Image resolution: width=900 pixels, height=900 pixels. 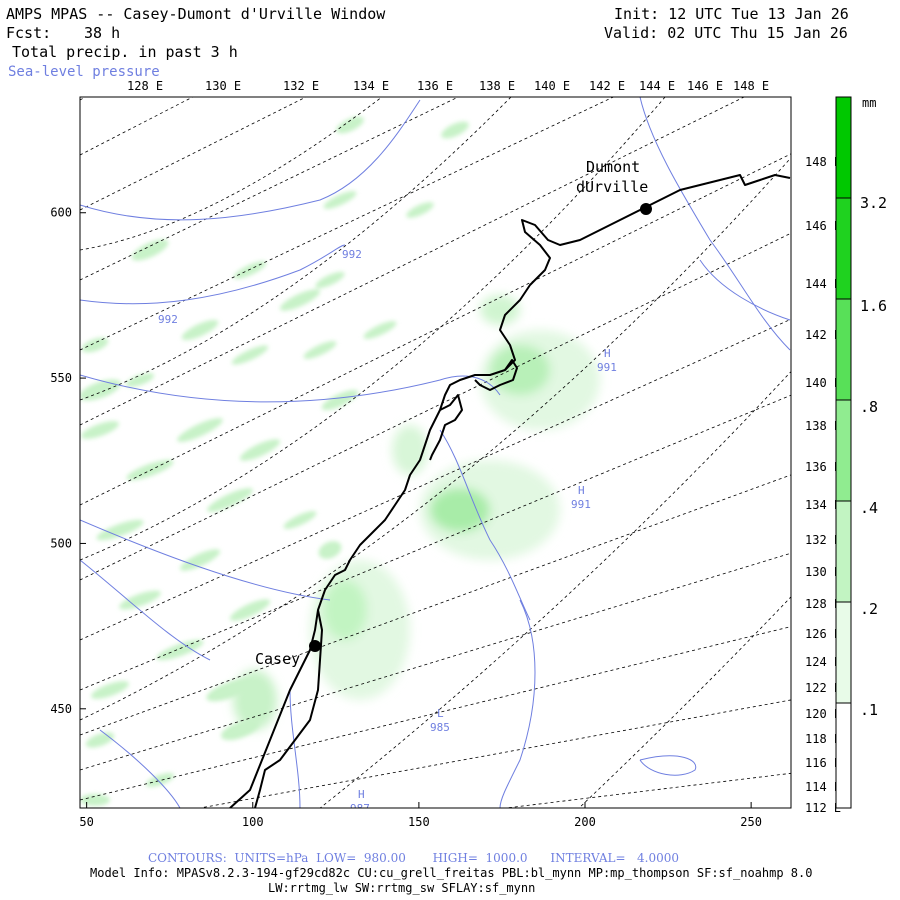 What do you see at coordinates (86, 822) in the screenshot?
I see `x-tick-label: 50` at bounding box center [86, 822].